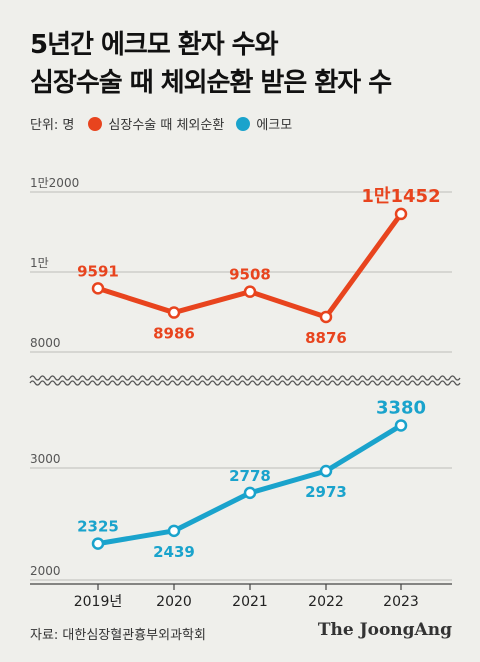 This screenshot has height=662, width=480. What do you see at coordinates (250, 476) in the screenshot?
I see `data-label: 2778` at bounding box center [250, 476].